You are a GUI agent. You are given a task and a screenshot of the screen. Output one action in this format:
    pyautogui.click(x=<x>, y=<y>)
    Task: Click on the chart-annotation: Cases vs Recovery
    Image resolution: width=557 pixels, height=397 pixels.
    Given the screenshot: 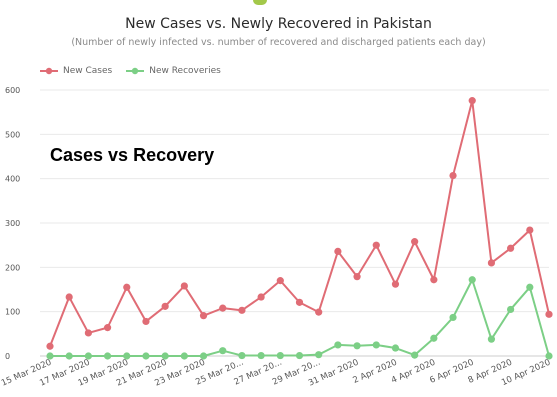 What is the action you would take?
    pyautogui.click(x=132, y=155)
    